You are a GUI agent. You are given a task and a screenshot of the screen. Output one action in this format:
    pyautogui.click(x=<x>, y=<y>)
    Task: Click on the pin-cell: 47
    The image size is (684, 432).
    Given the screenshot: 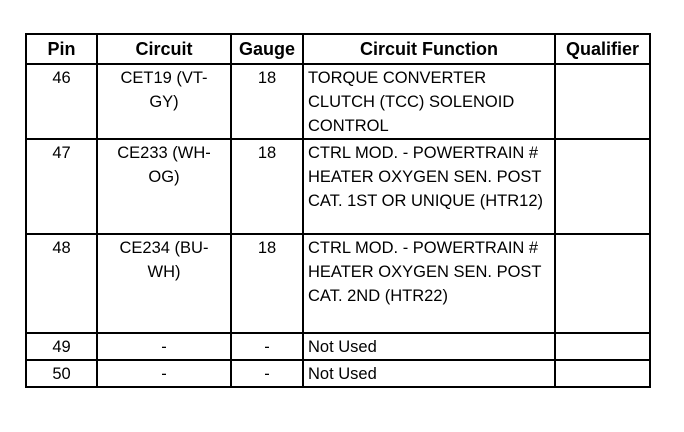 What is the action you would take?
    pyautogui.click(x=61, y=186)
    